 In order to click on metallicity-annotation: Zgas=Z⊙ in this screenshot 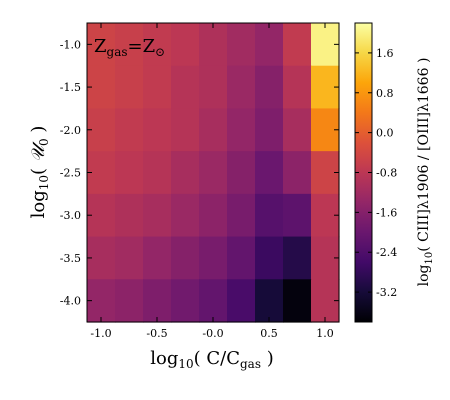, I will do `click(129, 47)`.